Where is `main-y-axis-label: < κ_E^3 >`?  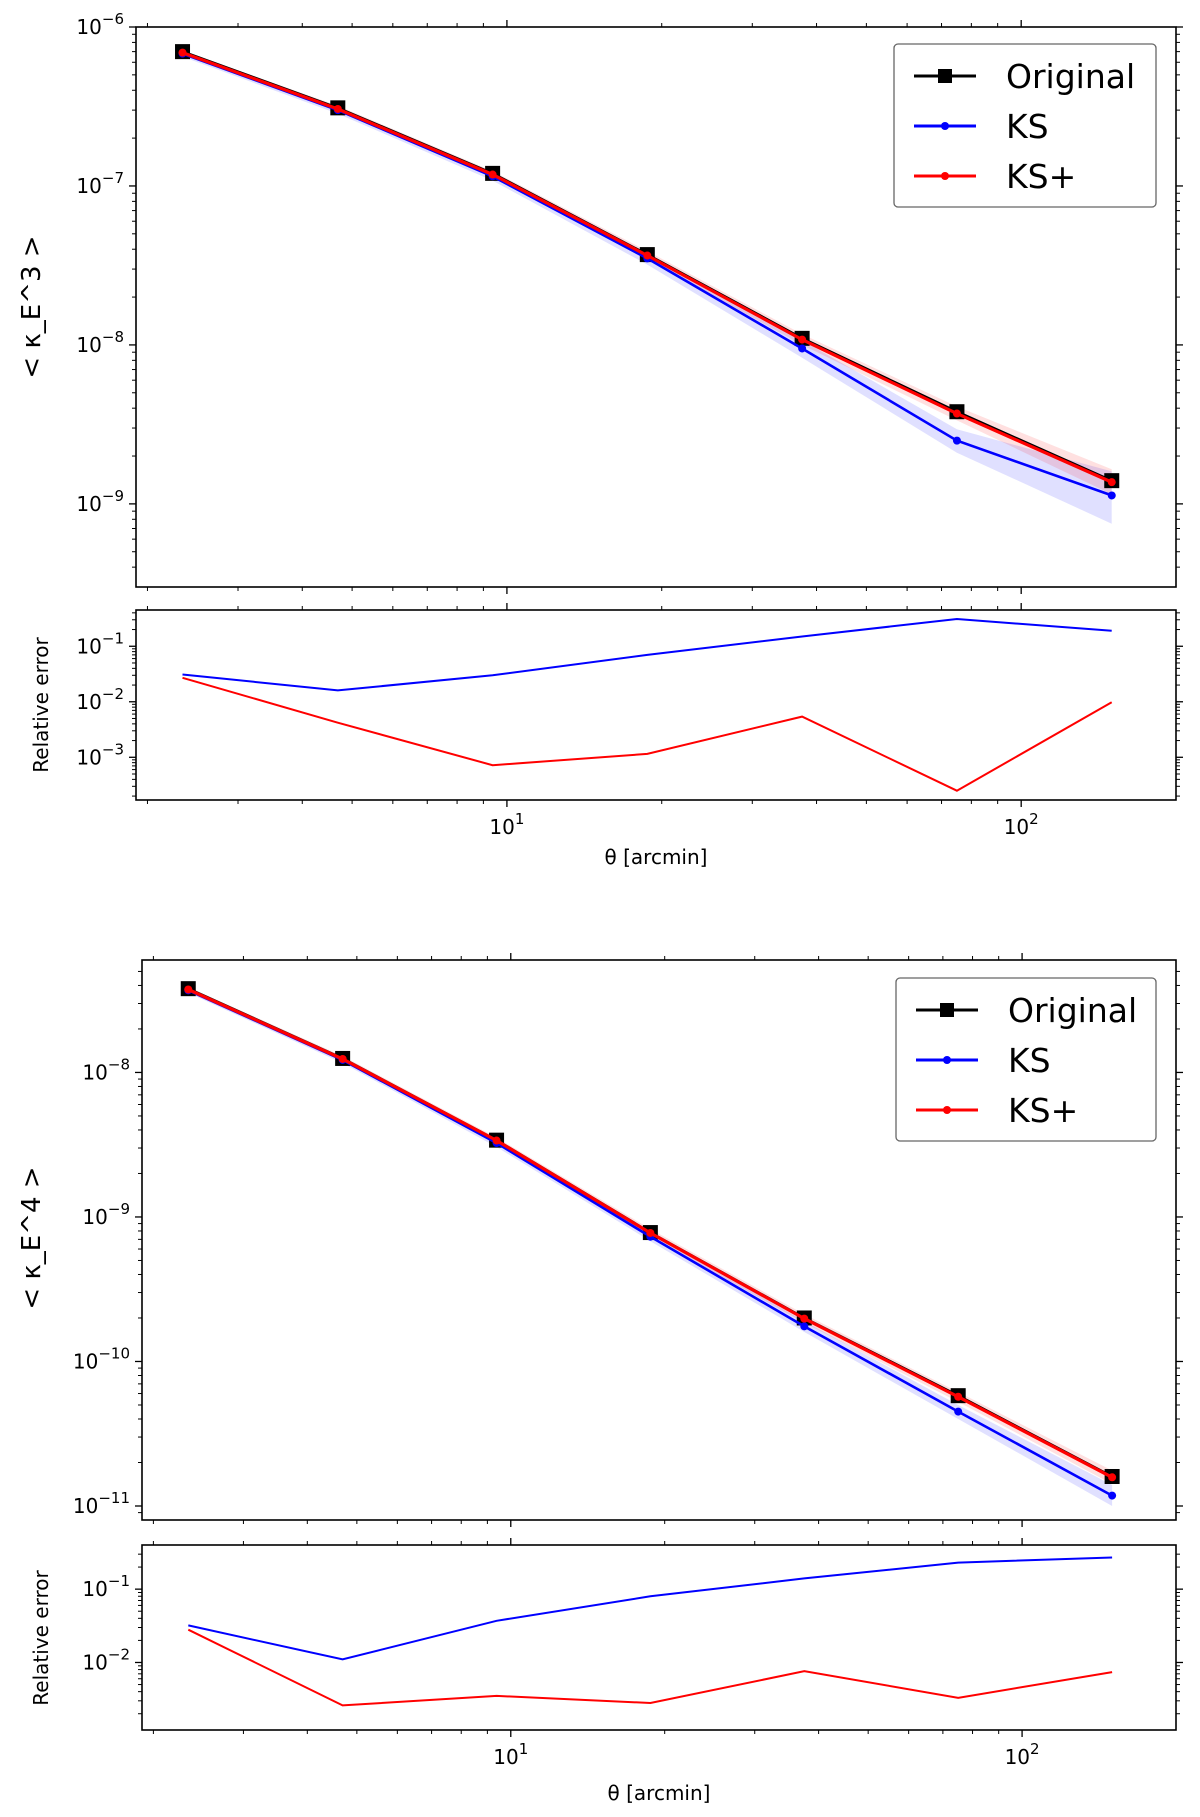 main-y-axis-label: < κ_E^3 > is located at coordinates (32, 306).